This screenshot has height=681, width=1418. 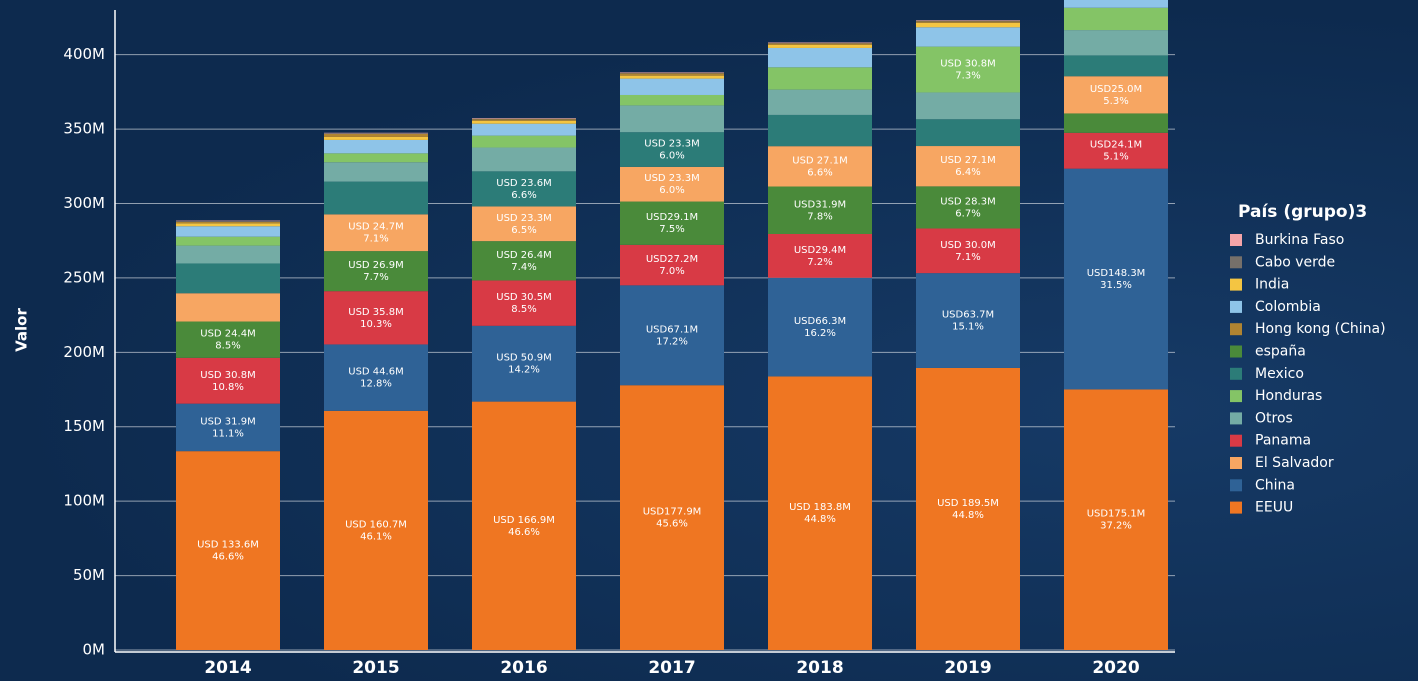 I want to click on share-label: 7.8%, so click(x=819, y=216).